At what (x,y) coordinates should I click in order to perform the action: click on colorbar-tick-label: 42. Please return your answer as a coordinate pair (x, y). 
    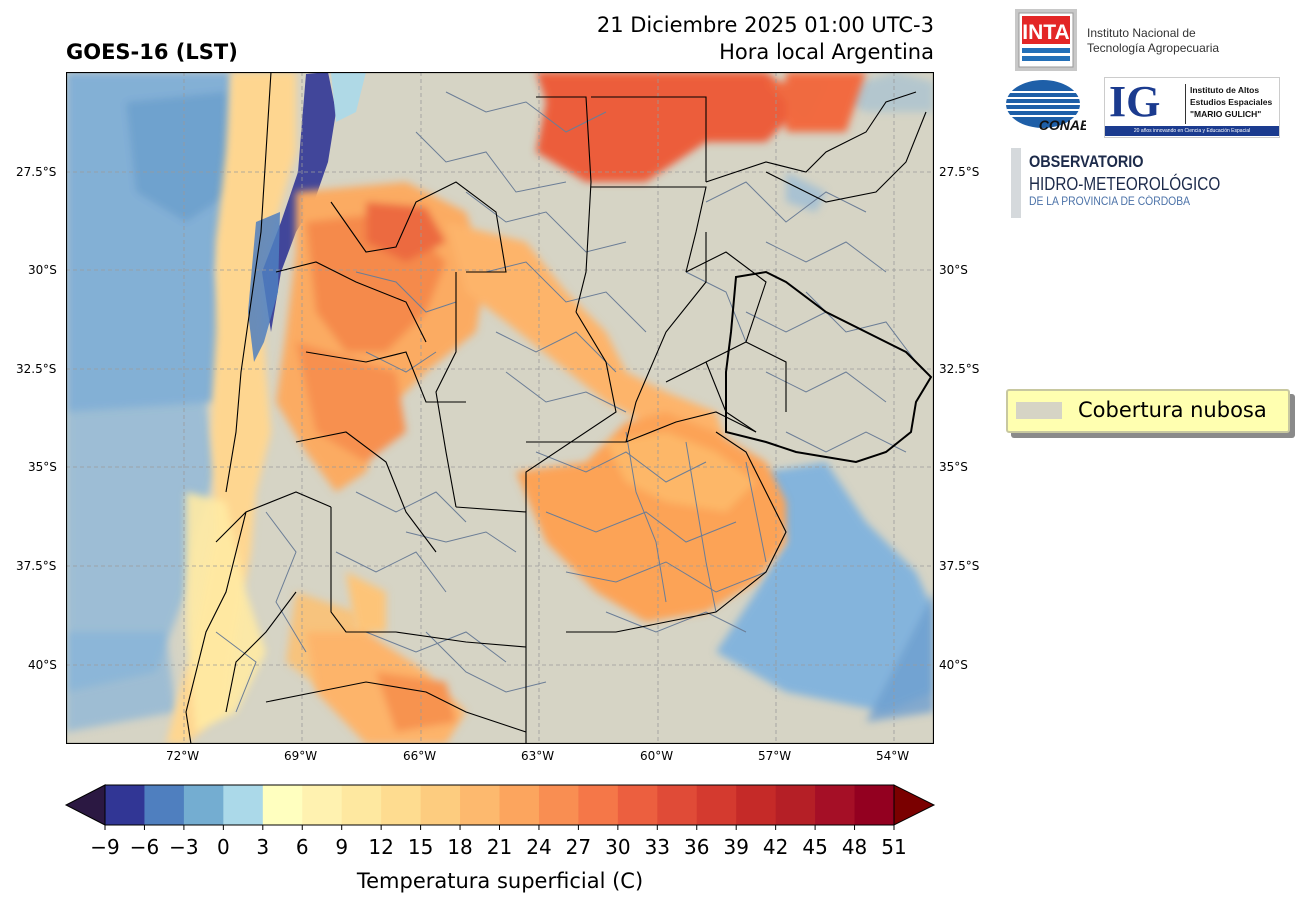
    Looking at the image, I should click on (775, 847).